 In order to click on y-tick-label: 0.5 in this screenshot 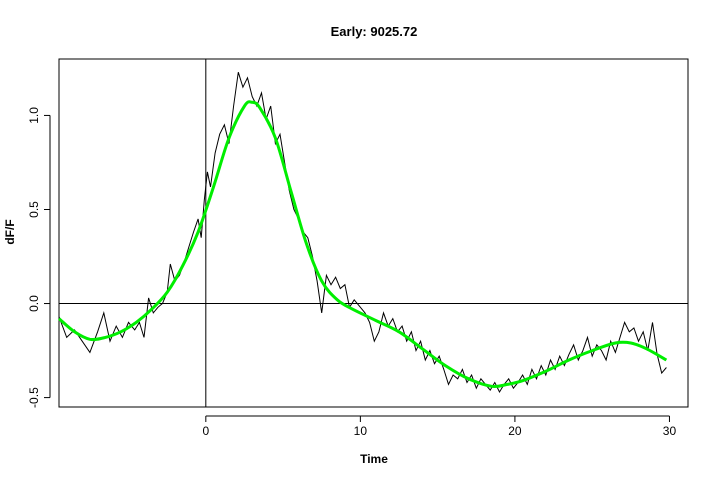, I will do `click(34, 209)`.